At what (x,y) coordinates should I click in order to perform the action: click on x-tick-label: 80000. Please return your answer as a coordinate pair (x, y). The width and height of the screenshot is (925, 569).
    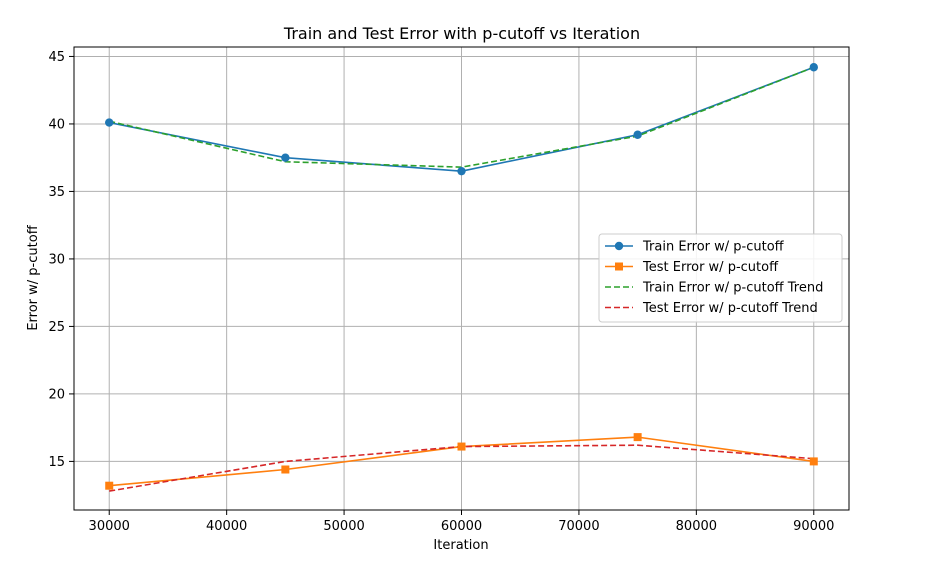
    Looking at the image, I should click on (696, 526).